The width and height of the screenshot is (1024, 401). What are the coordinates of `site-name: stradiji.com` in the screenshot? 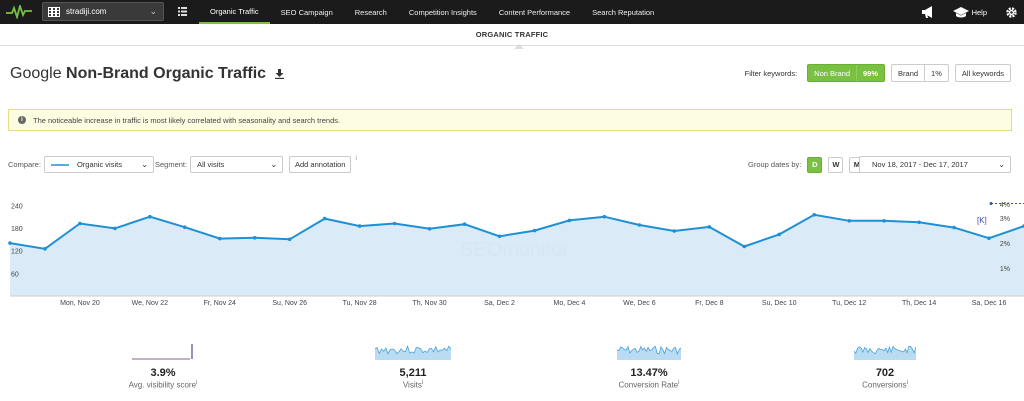 It's located at (86, 11).